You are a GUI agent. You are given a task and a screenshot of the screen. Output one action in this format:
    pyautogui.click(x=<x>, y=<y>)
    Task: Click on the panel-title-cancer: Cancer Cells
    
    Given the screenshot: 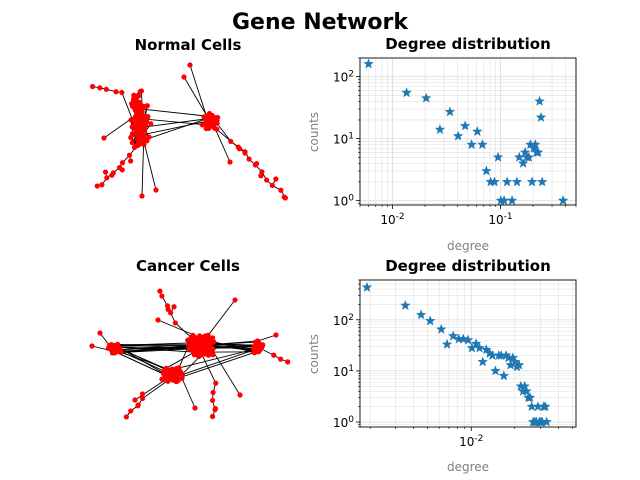 What is the action you would take?
    pyautogui.click(x=188, y=266)
    